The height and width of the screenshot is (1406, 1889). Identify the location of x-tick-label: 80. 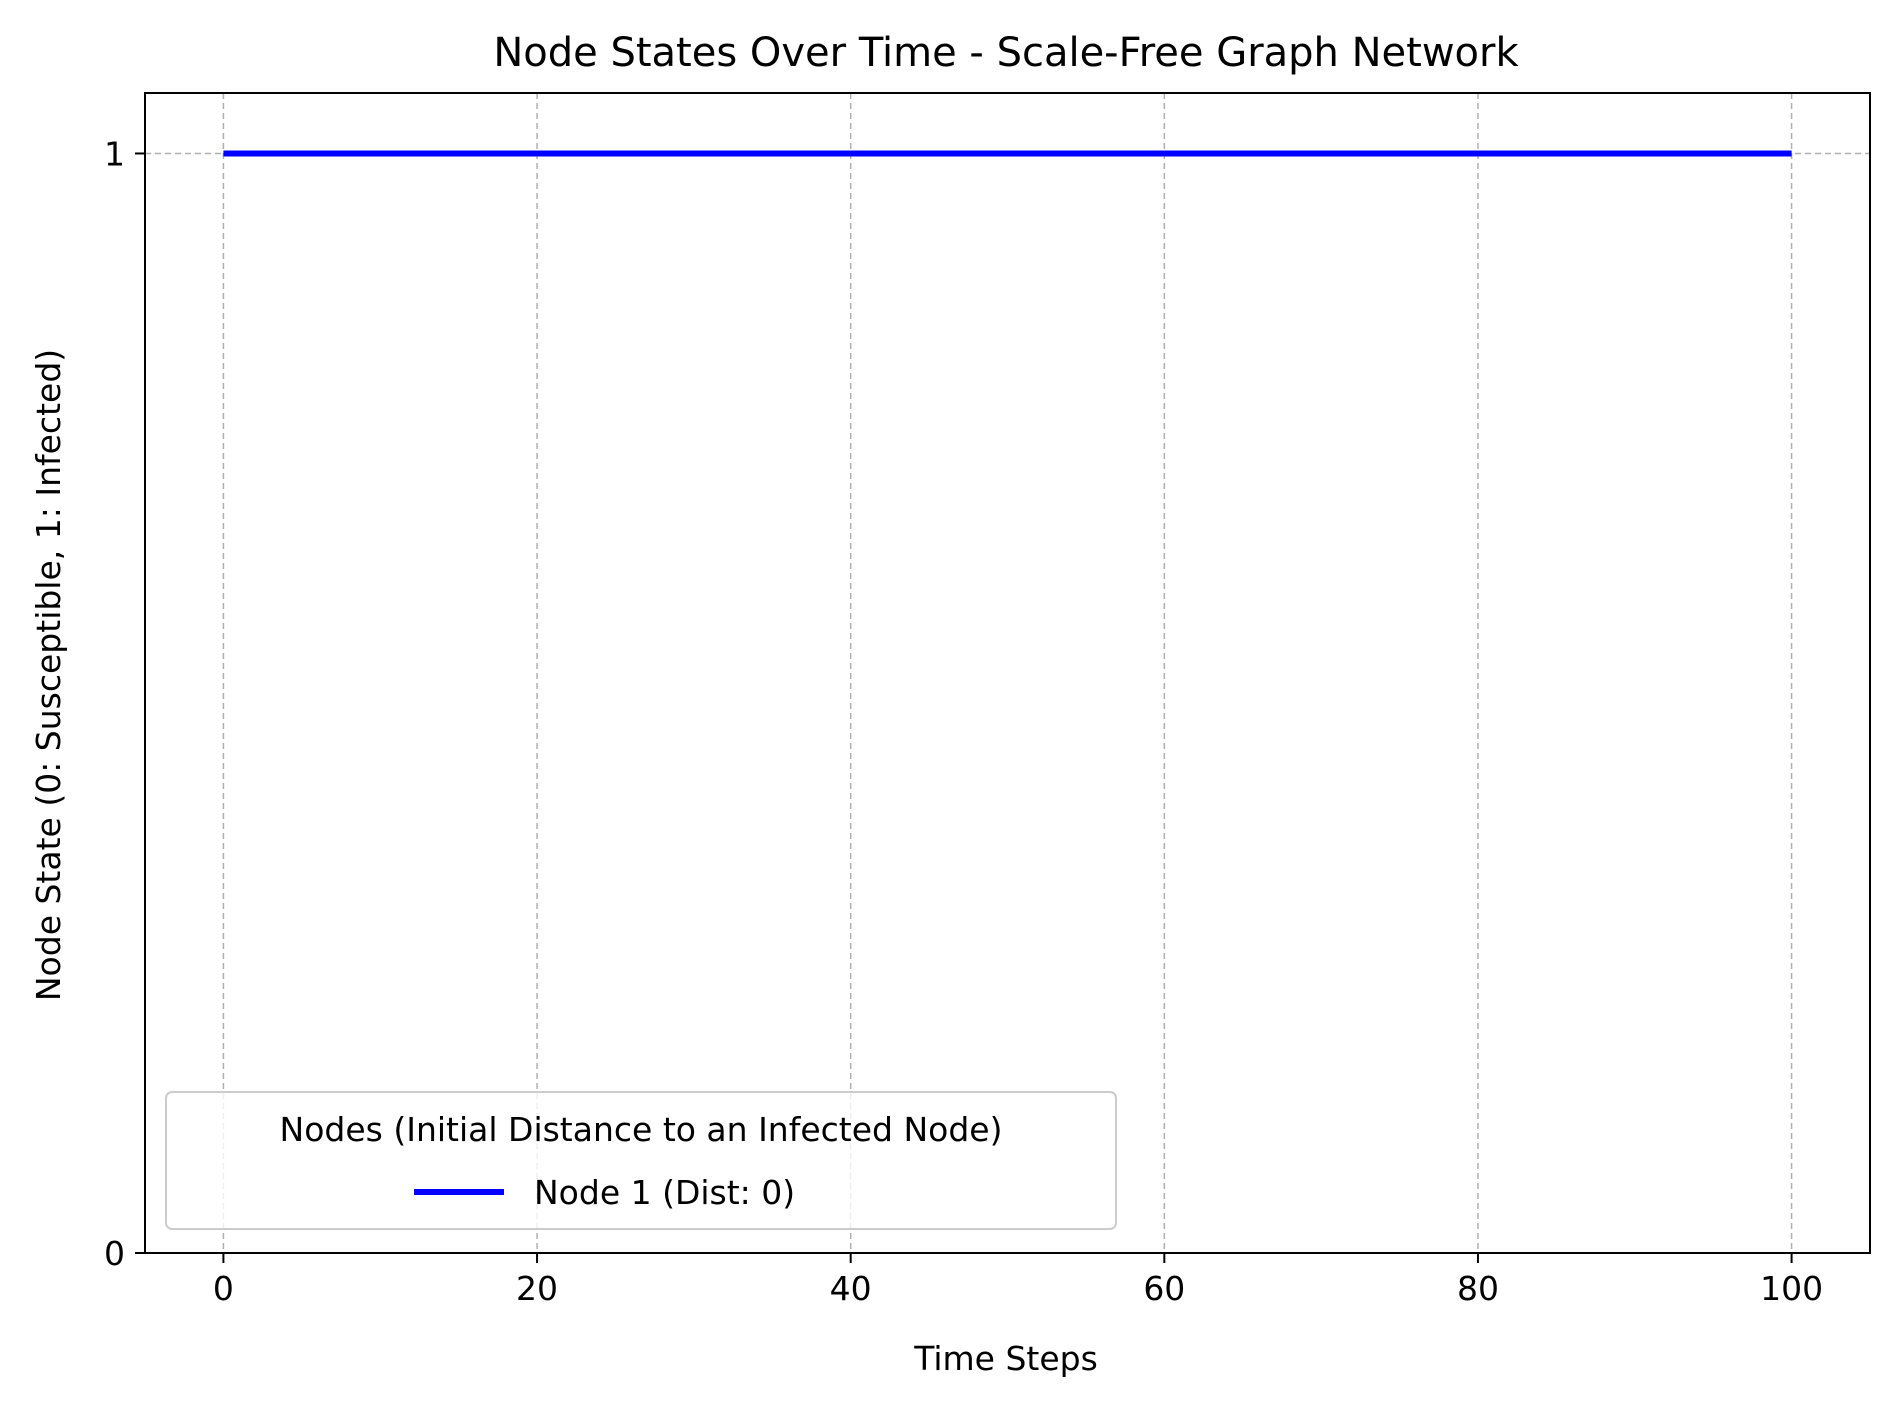
(1478, 1288).